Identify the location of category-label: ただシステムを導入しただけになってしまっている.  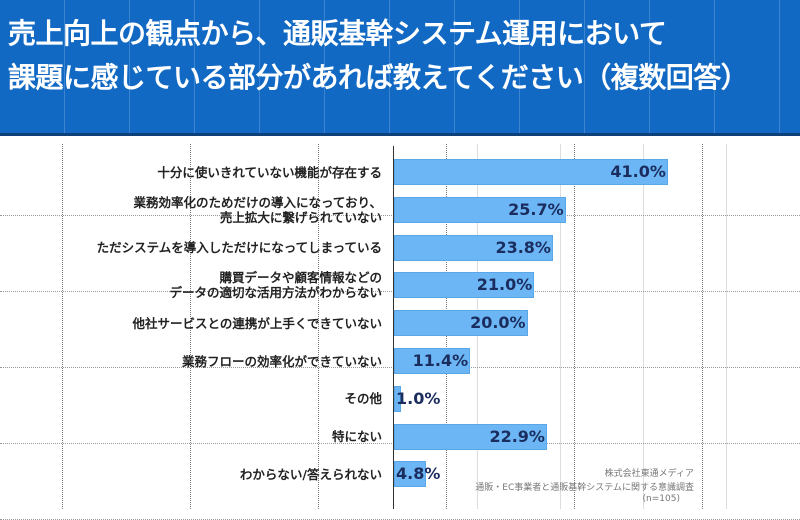
(202, 247).